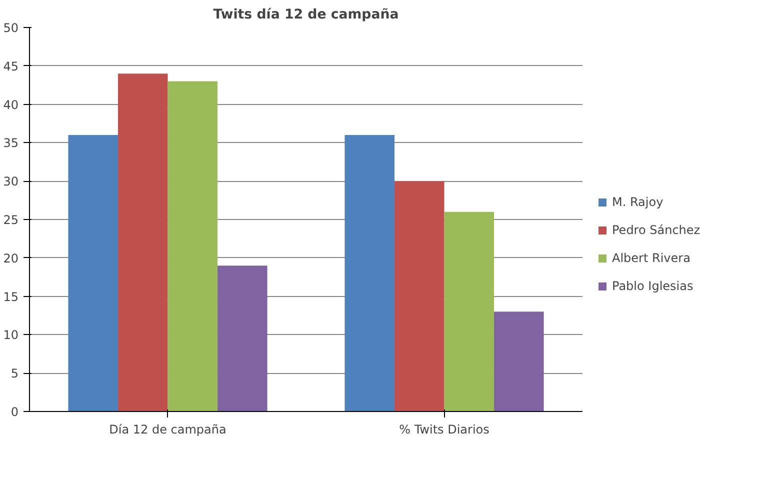  What do you see at coordinates (656, 229) in the screenshot?
I see `legend-label: Pedro Sánchez` at bounding box center [656, 229].